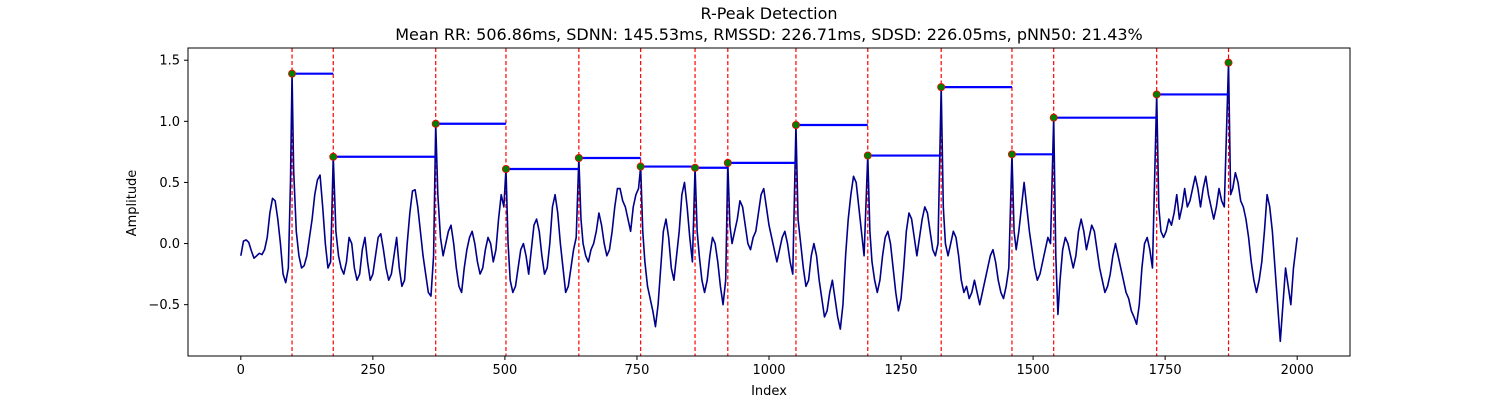 This screenshot has height=400, width=1500. Describe the element at coordinates (768, 13) in the screenshot. I see `chart-title: R-Peak Detection` at that location.